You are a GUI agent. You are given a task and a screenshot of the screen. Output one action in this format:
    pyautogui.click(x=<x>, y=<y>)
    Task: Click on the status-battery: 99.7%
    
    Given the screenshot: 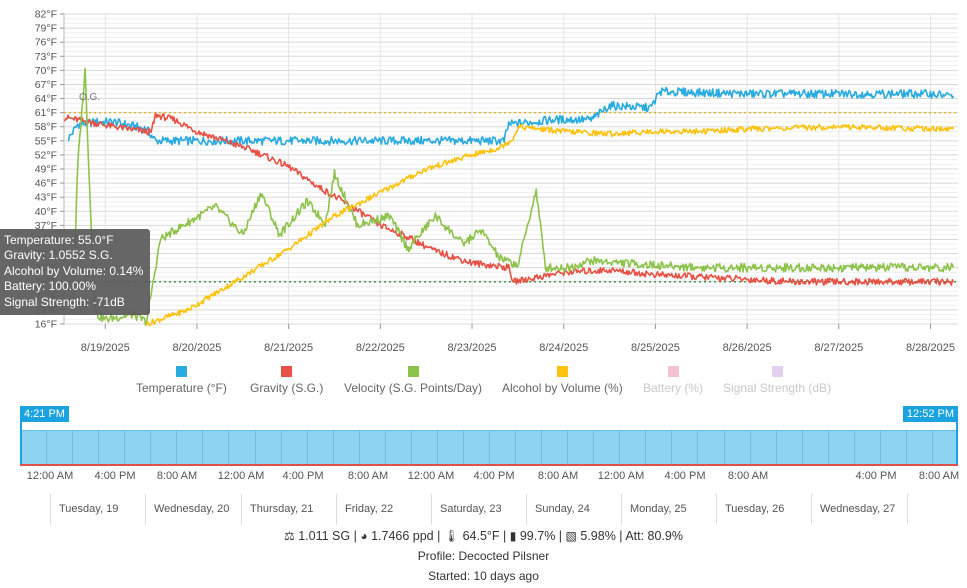 What is the action you would take?
    pyautogui.click(x=537, y=536)
    